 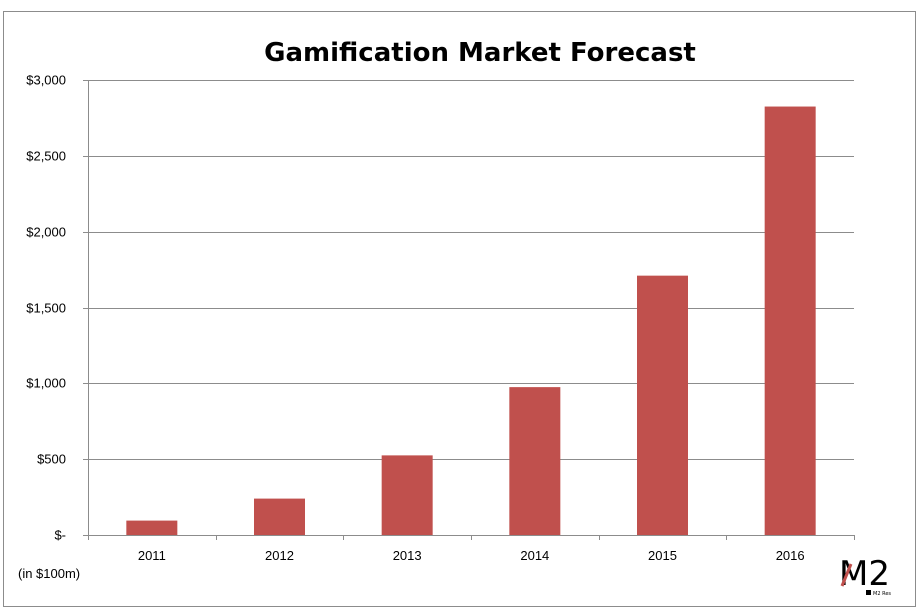 I want to click on bar-2013, so click(x=407, y=495).